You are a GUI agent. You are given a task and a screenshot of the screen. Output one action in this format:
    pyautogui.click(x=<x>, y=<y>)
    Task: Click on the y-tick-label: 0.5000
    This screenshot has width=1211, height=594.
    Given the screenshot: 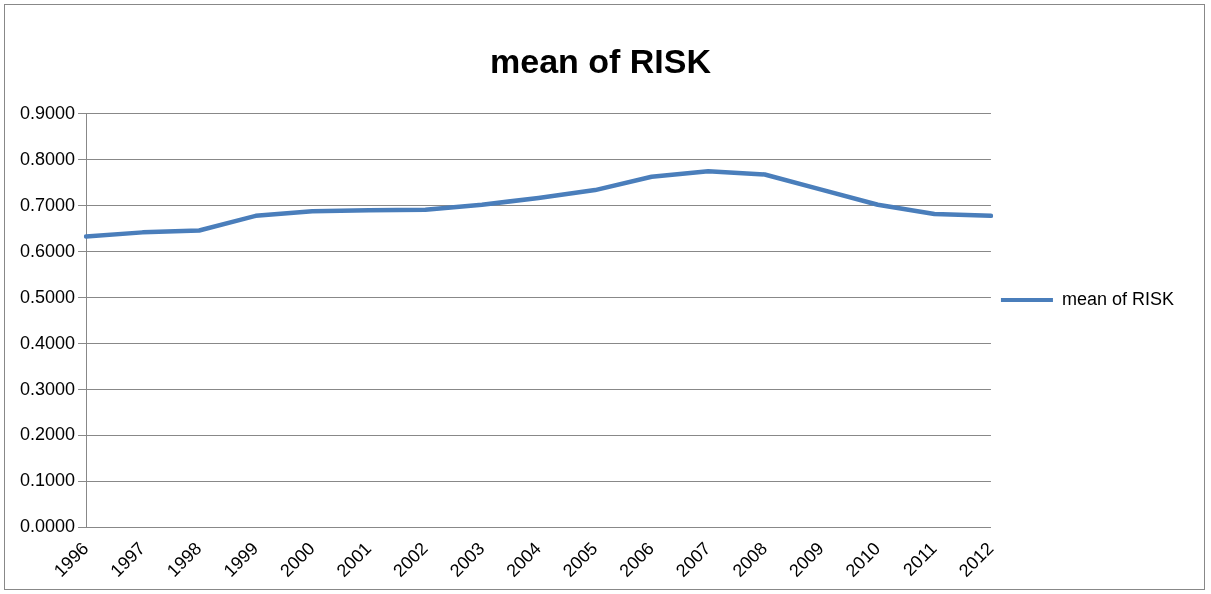 What is the action you would take?
    pyautogui.click(x=47, y=296)
    